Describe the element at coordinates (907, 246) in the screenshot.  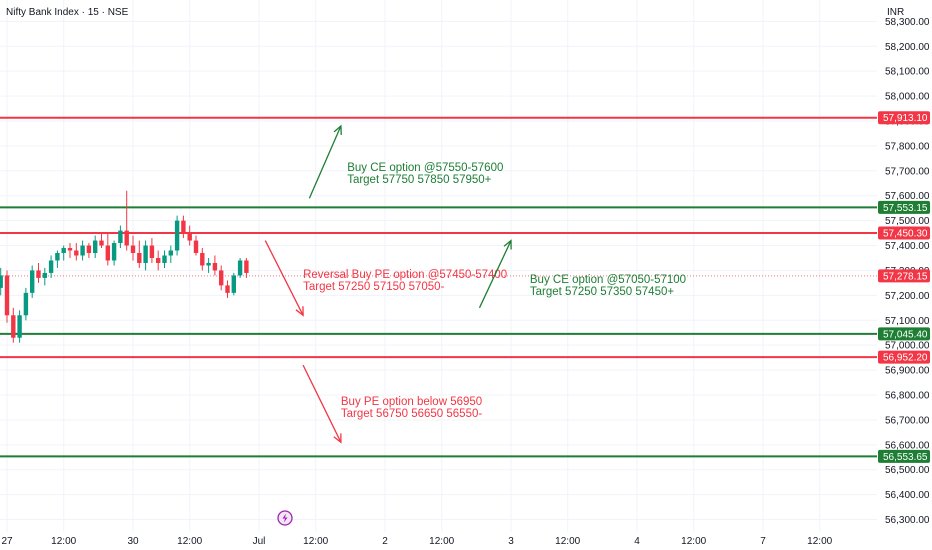
I see `y-tick-label: 57,400.00` at that location.